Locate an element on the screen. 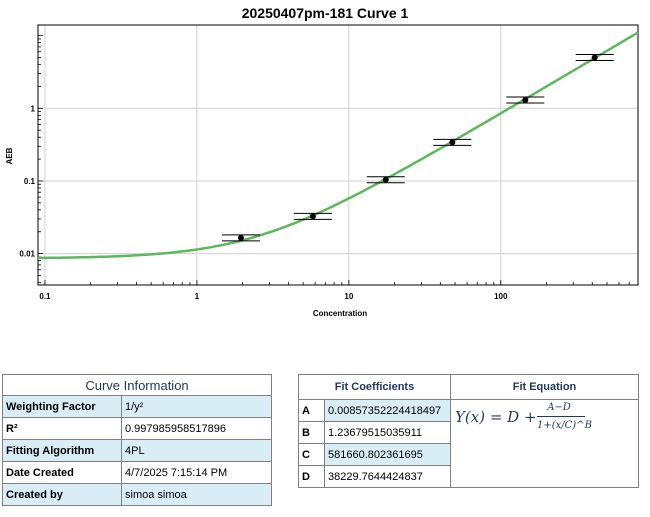  info-row-weighting: Weighting Factor 1/y² is located at coordinates (137, 406).